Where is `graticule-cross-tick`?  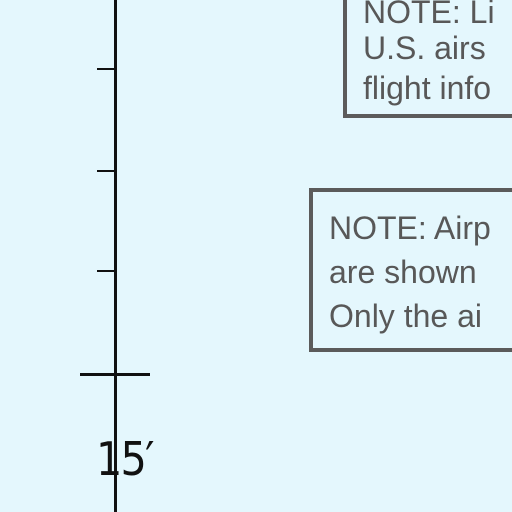 graticule-cross-tick is located at coordinates (115, 374).